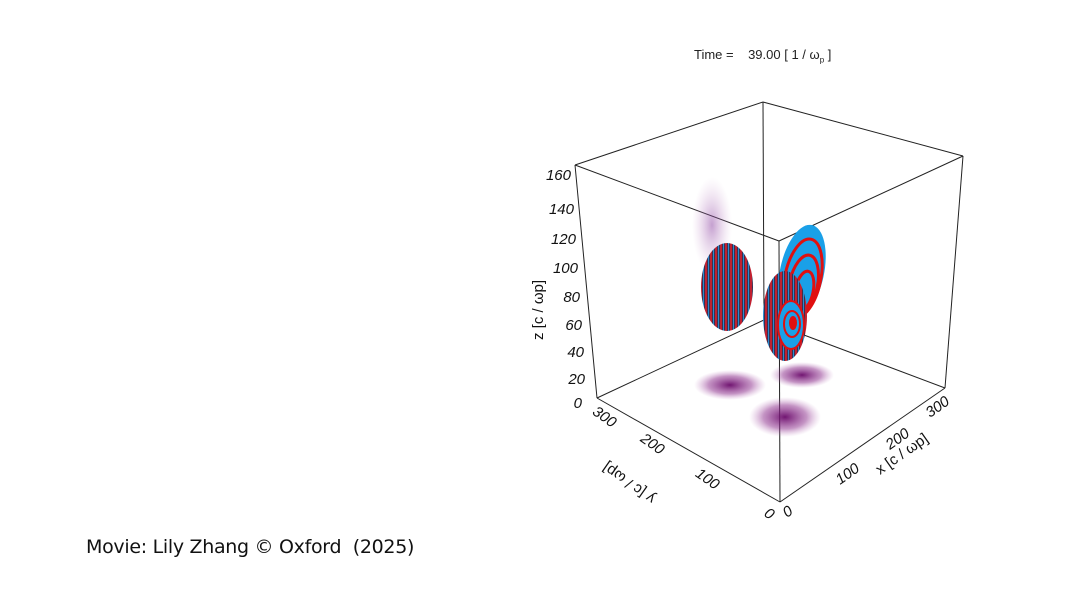 The width and height of the screenshot is (1080, 608). Describe the element at coordinates (802, 375) in the screenshot. I see `projection-floor-back` at that location.